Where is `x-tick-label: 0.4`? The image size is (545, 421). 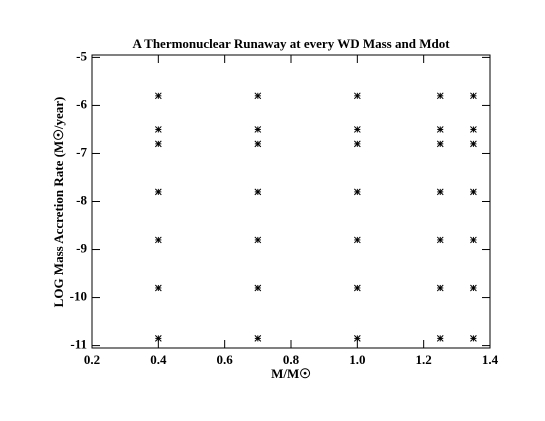 x-tick-label: 0.4 is located at coordinates (158, 359).